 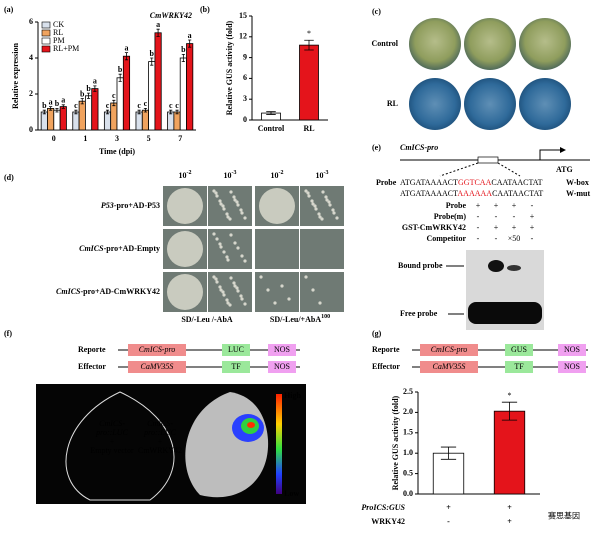 What do you see at coordinates (279, 444) in the screenshot?
I see `color-scale` at bounding box center [279, 444].